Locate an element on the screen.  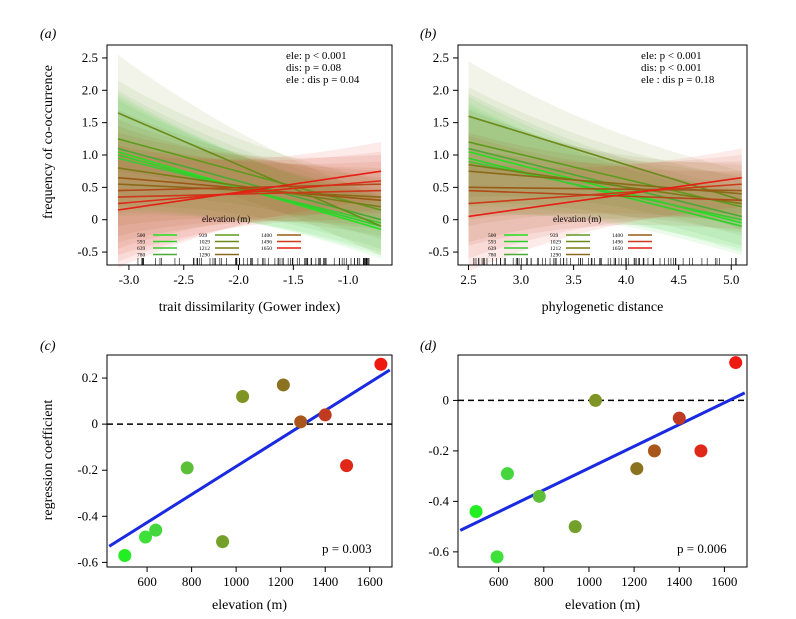
x-axis-label: trait dissimilarity (Gower index) is located at coordinates (250, 307).